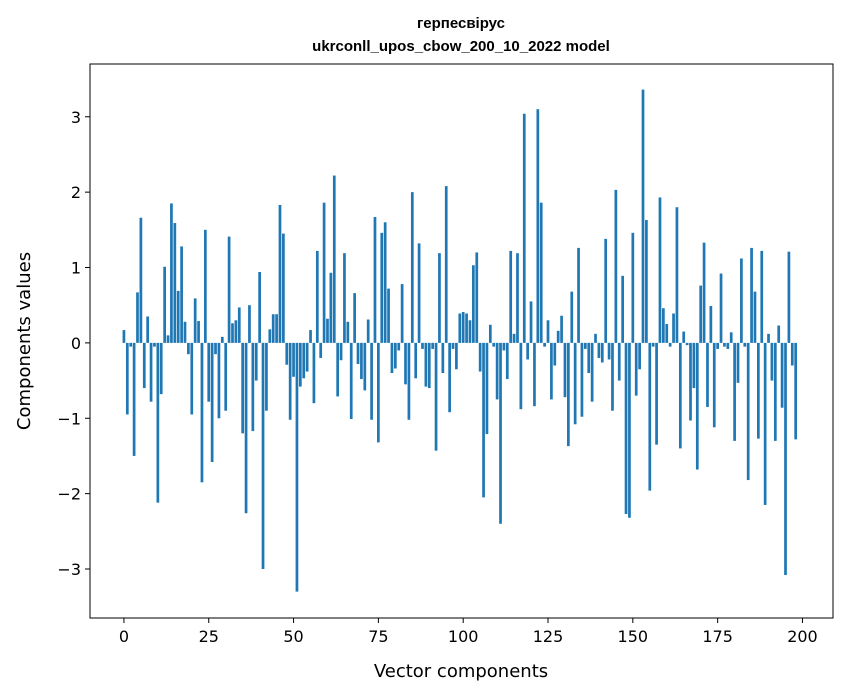  Describe the element at coordinates (378, 636) in the screenshot. I see `x-tick-label: 75` at that location.